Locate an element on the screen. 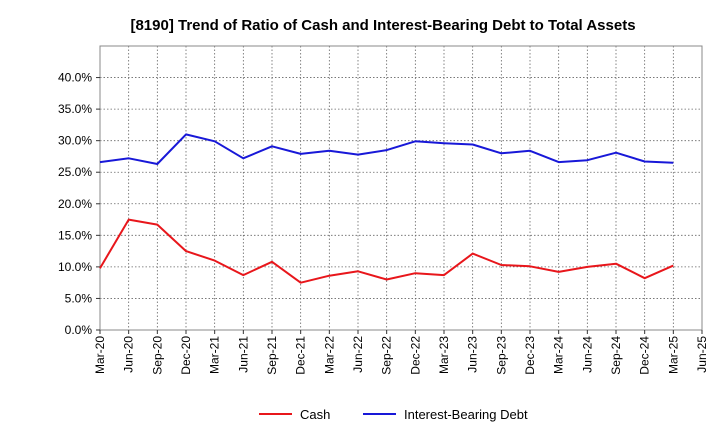 The width and height of the screenshot is (720, 440). y-tick-label: 20.0% is located at coordinates (75, 204).